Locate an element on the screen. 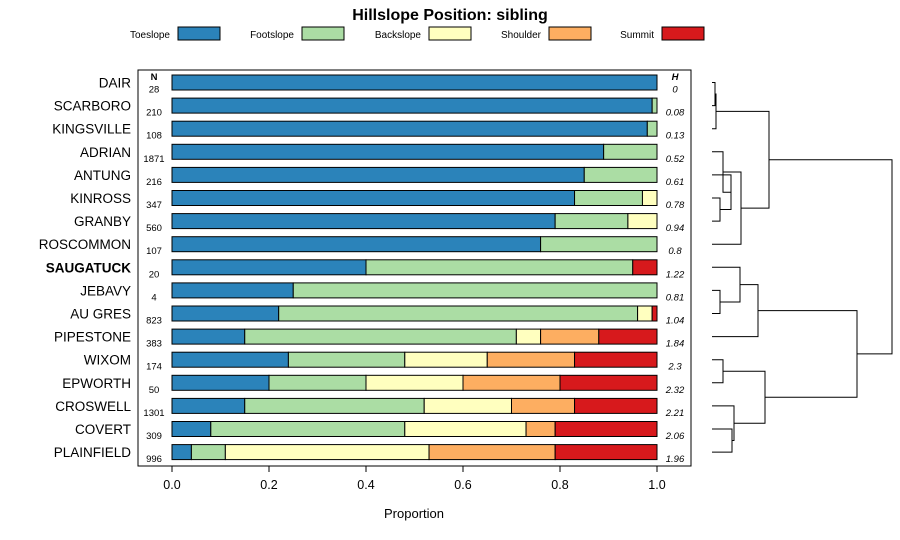 This screenshot has height=540, width=900. row-label: KINGSVILLE is located at coordinates (91, 129).